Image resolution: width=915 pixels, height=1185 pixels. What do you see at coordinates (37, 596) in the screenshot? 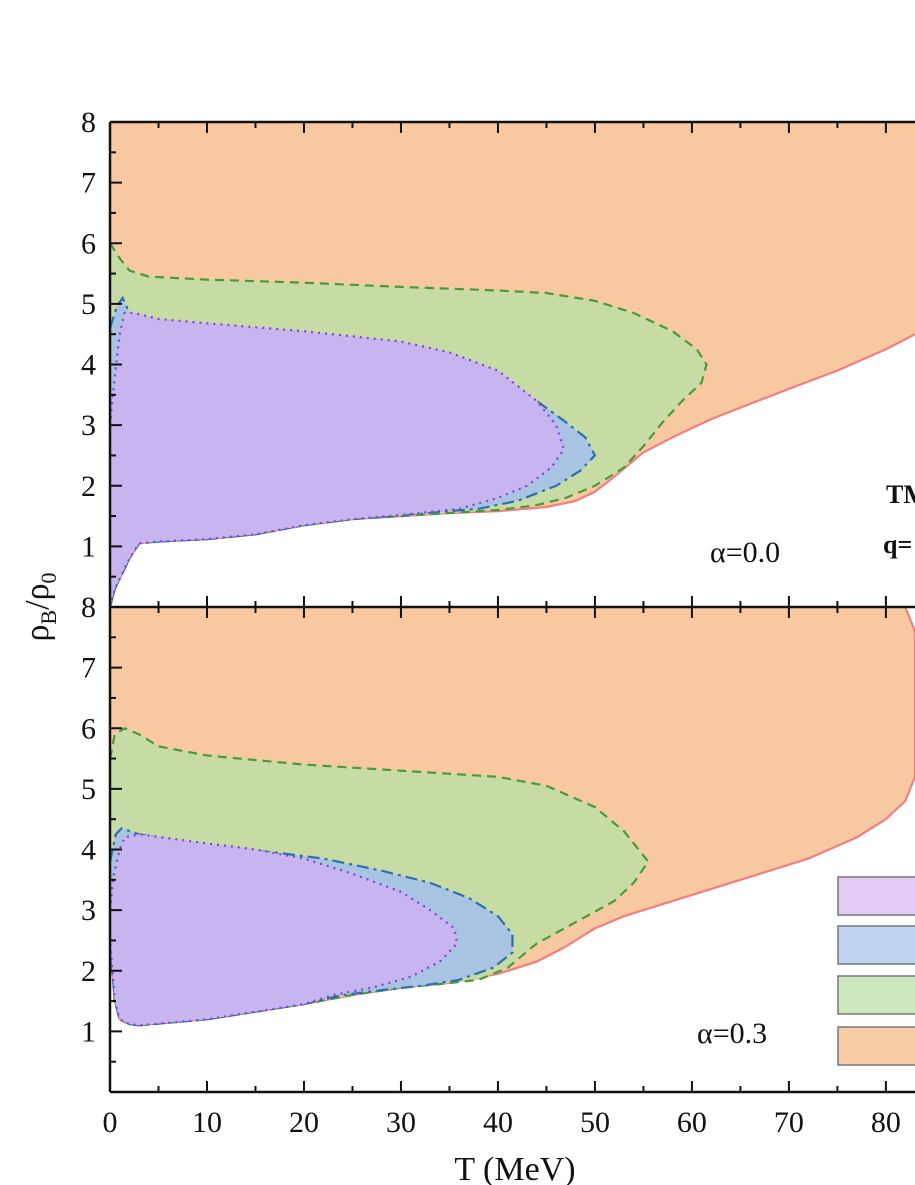
I see `y-axis-title-rho0: /ρ` at bounding box center [37, 596].